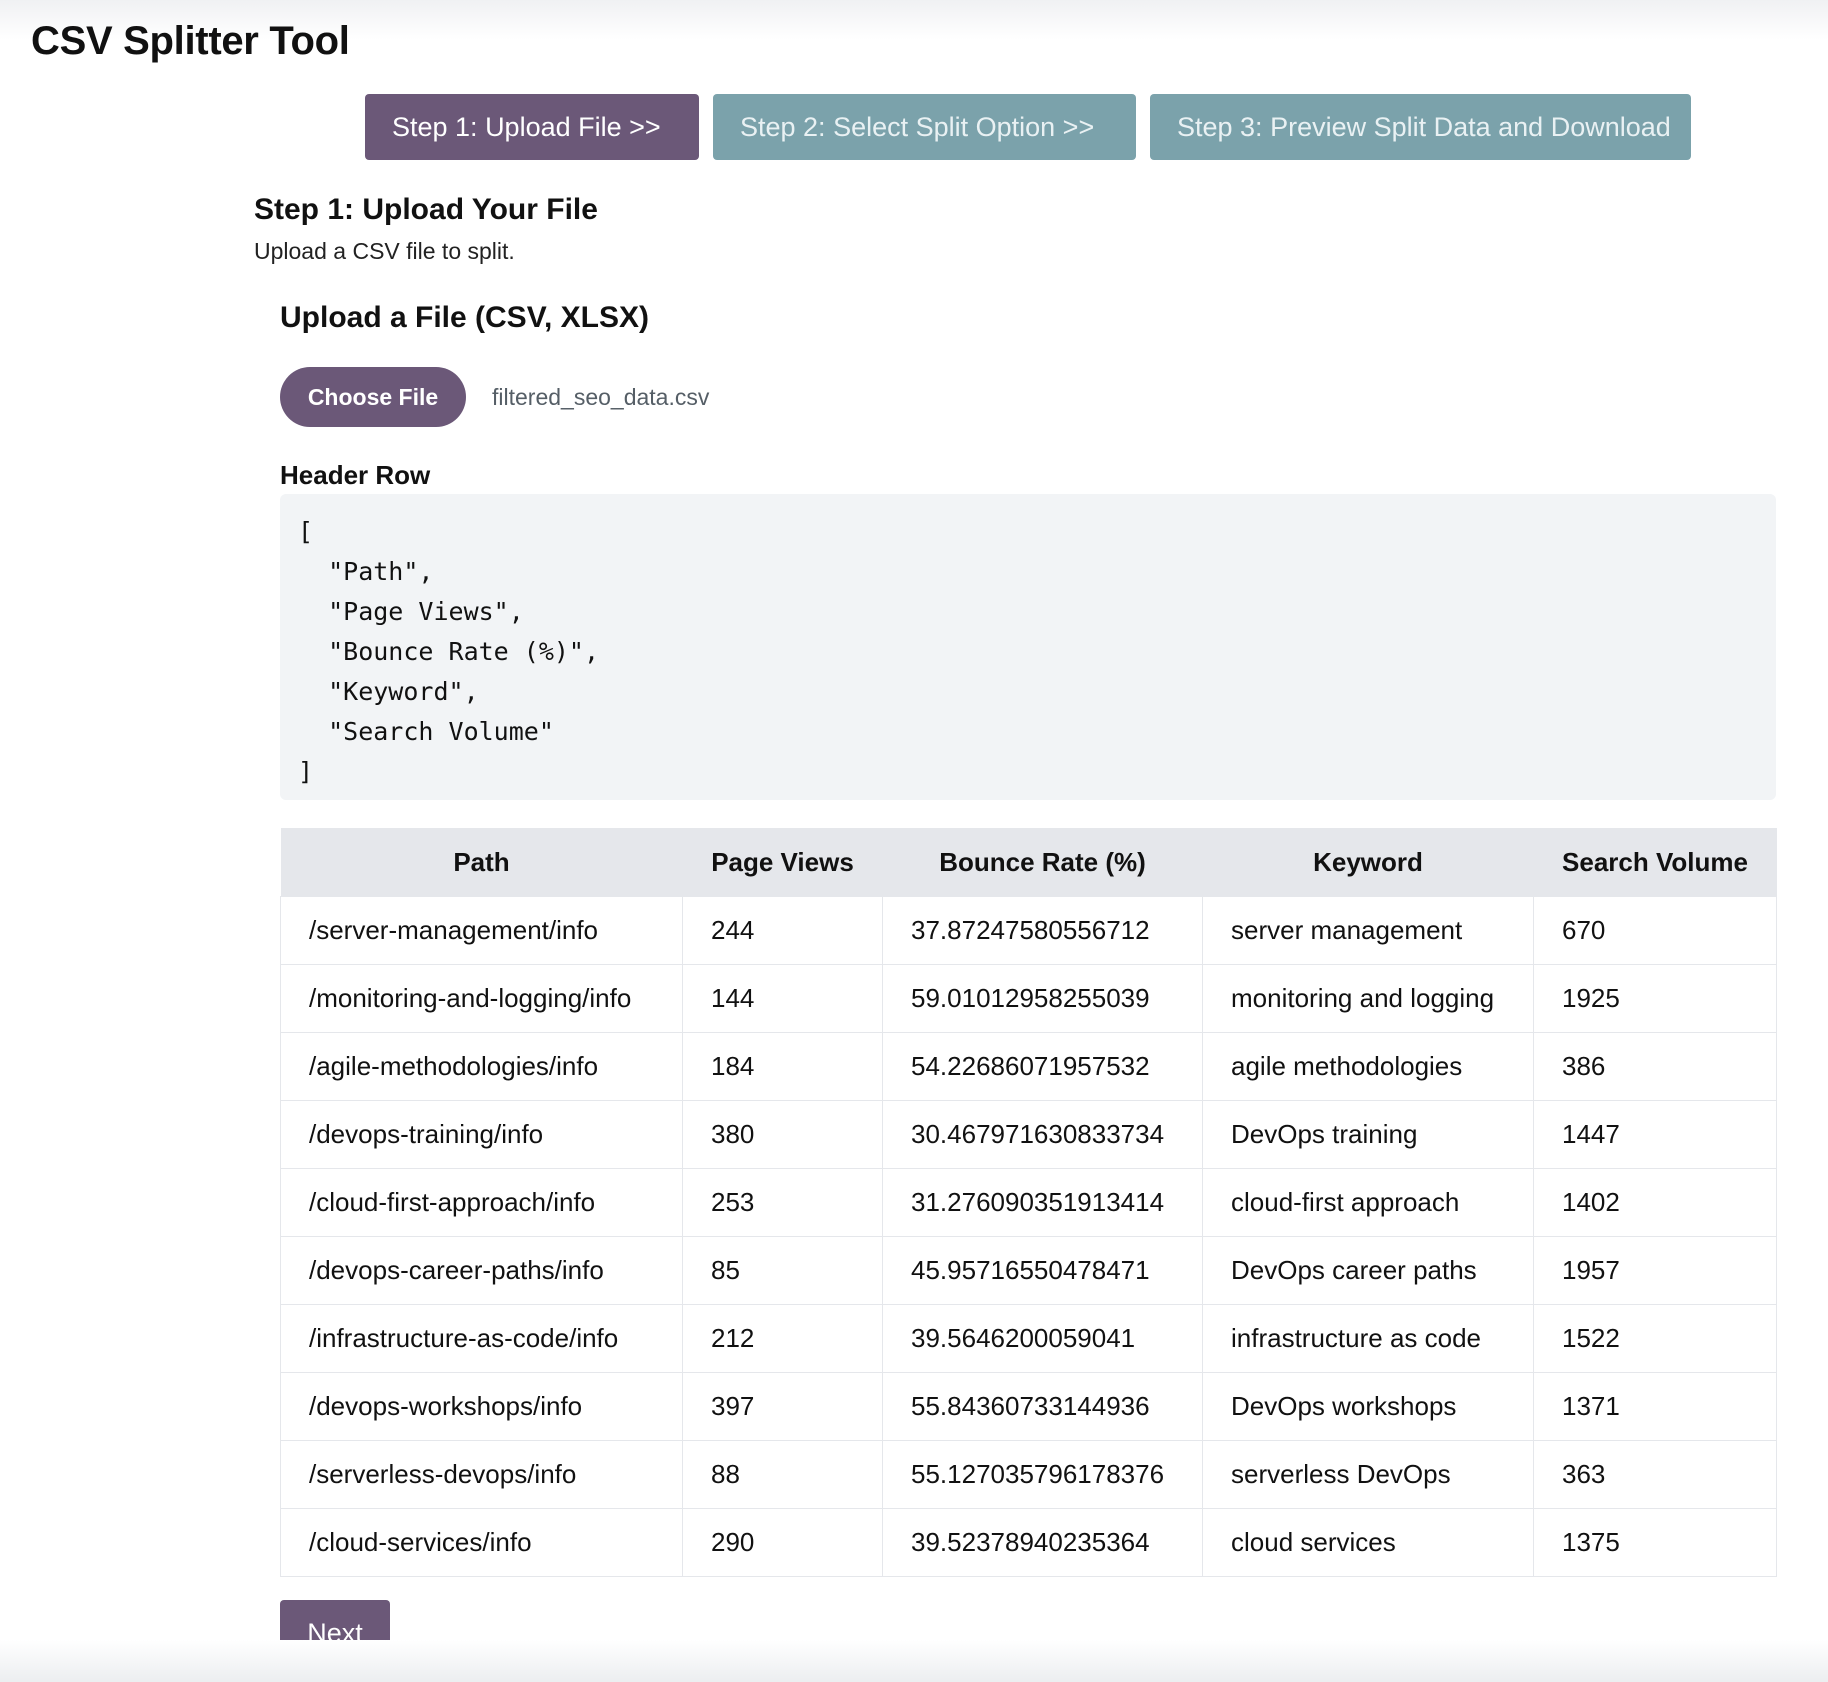 This screenshot has width=1828, height=1682. What do you see at coordinates (1655, 998) in the screenshot?
I see `cell-search-volume: 1925` at bounding box center [1655, 998].